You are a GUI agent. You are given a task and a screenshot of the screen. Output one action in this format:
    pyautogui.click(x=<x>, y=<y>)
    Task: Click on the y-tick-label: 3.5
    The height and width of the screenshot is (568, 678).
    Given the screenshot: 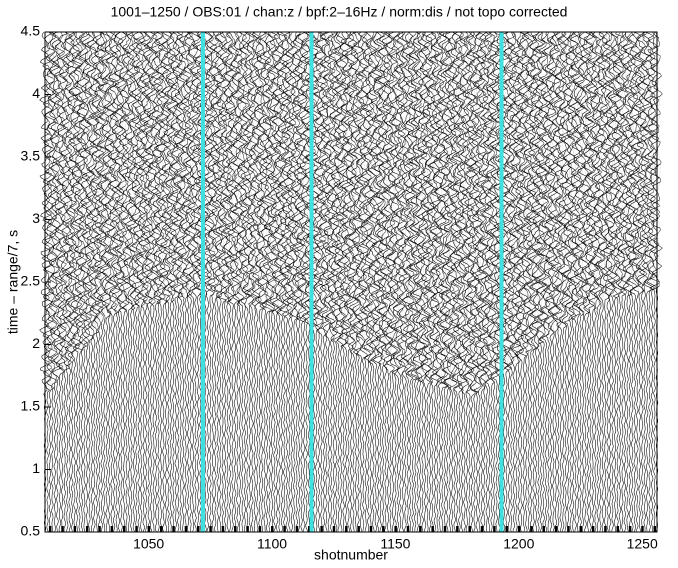 What is the action you would take?
    pyautogui.click(x=31, y=156)
    